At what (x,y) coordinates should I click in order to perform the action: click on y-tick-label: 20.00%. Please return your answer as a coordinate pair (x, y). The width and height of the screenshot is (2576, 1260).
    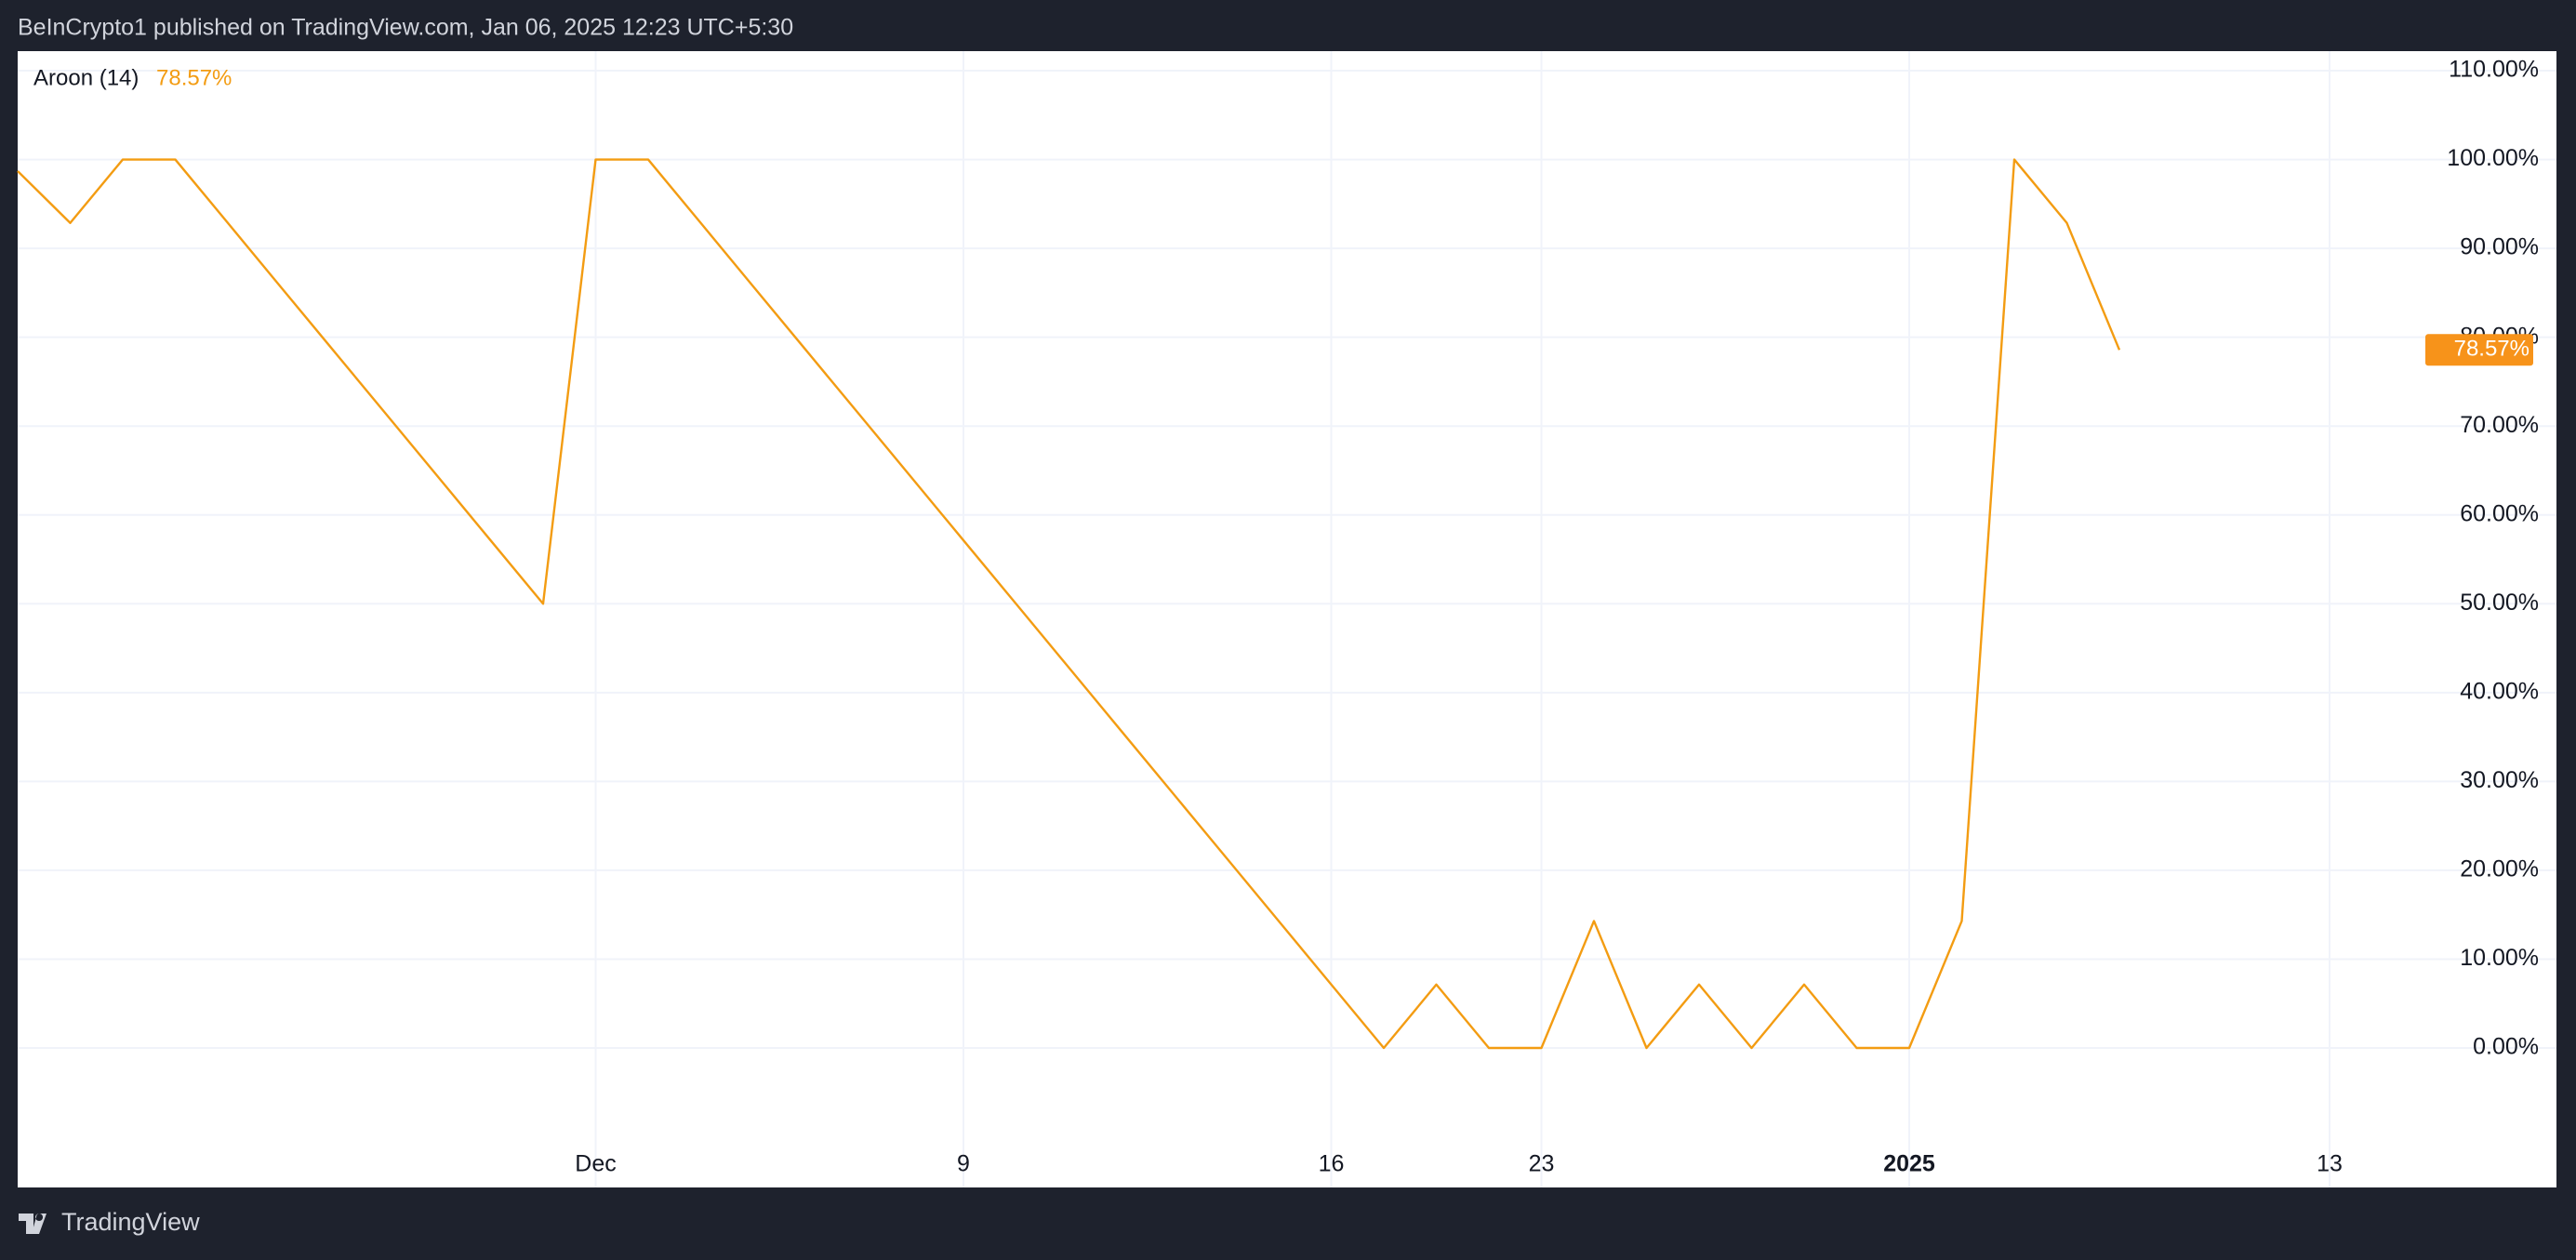
    Looking at the image, I should click on (2499, 869).